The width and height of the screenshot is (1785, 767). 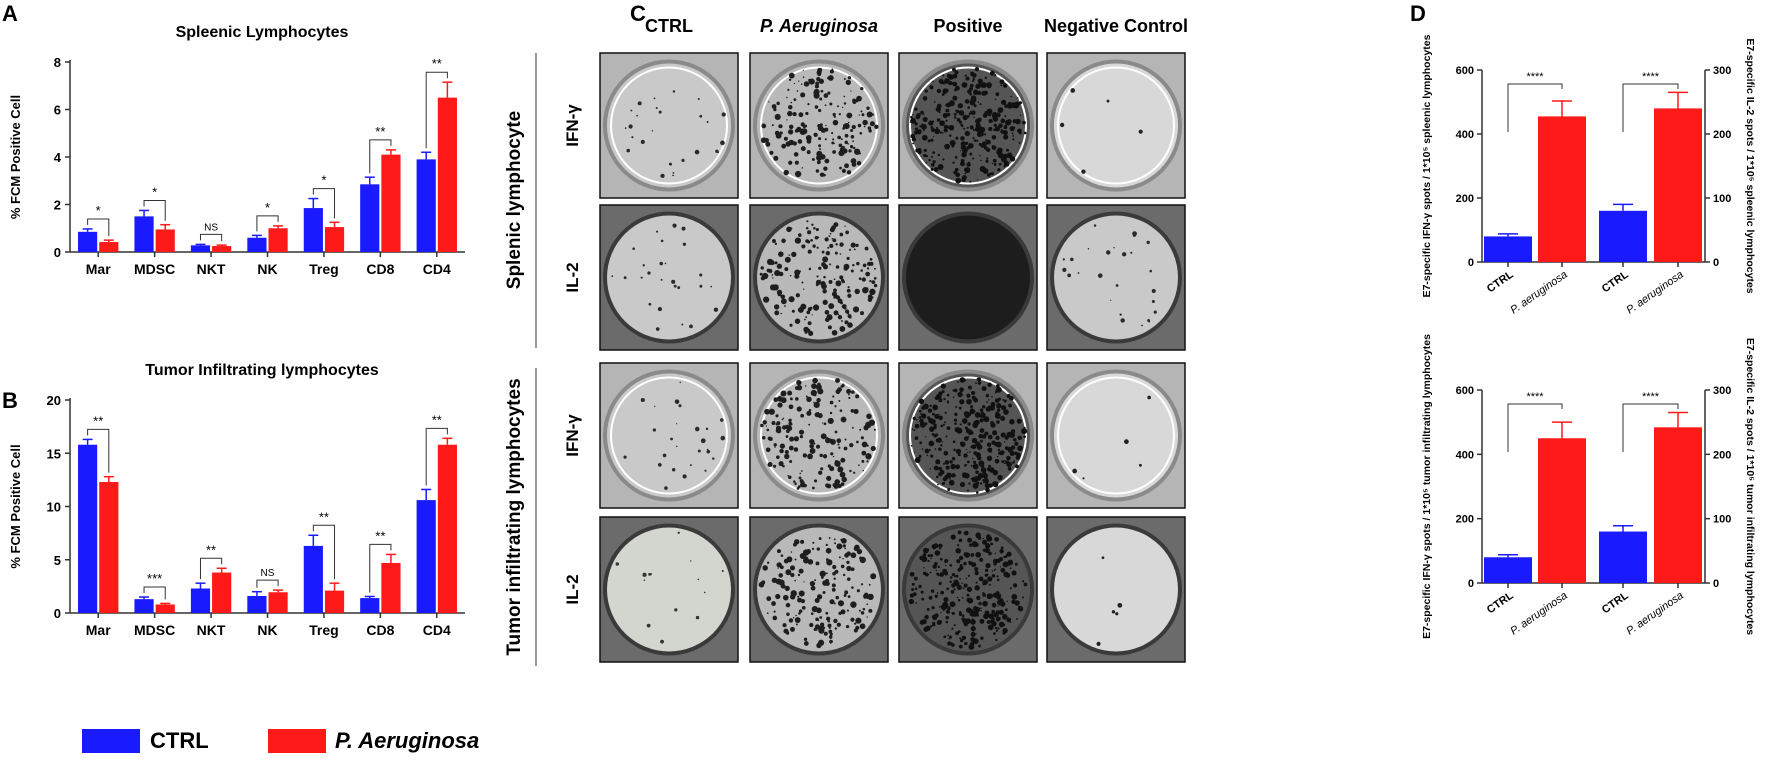 I want to click on well-membrane, so click(x=669, y=277).